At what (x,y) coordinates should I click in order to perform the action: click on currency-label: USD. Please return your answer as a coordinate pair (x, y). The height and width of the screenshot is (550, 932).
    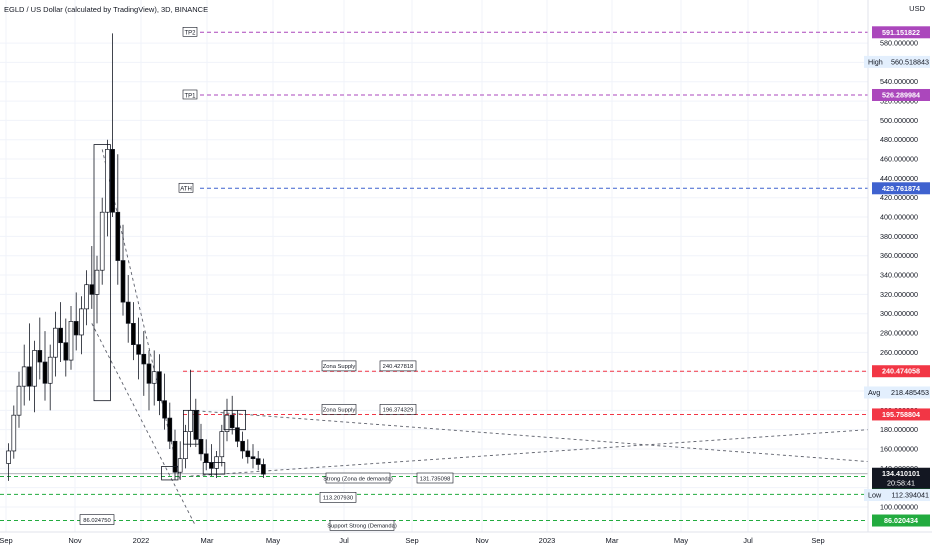
    Looking at the image, I should click on (917, 8).